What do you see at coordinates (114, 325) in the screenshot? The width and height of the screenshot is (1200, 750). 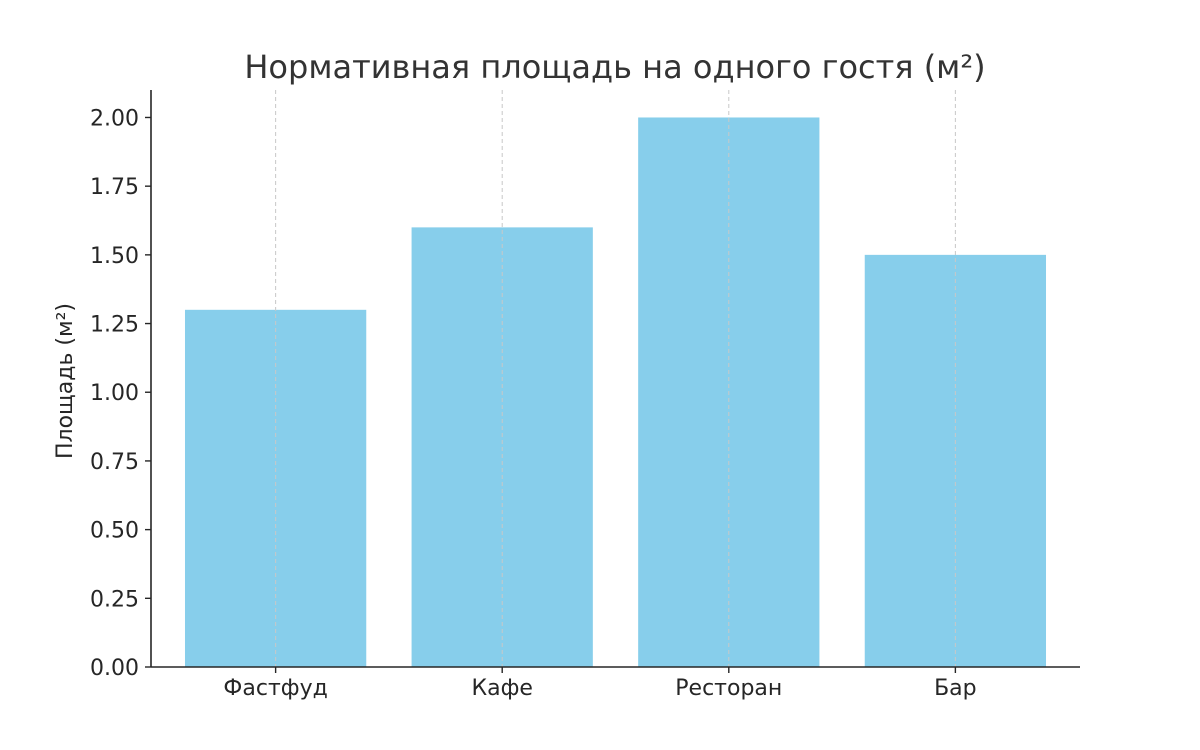 I see `y-tick-label: 1.25` at bounding box center [114, 325].